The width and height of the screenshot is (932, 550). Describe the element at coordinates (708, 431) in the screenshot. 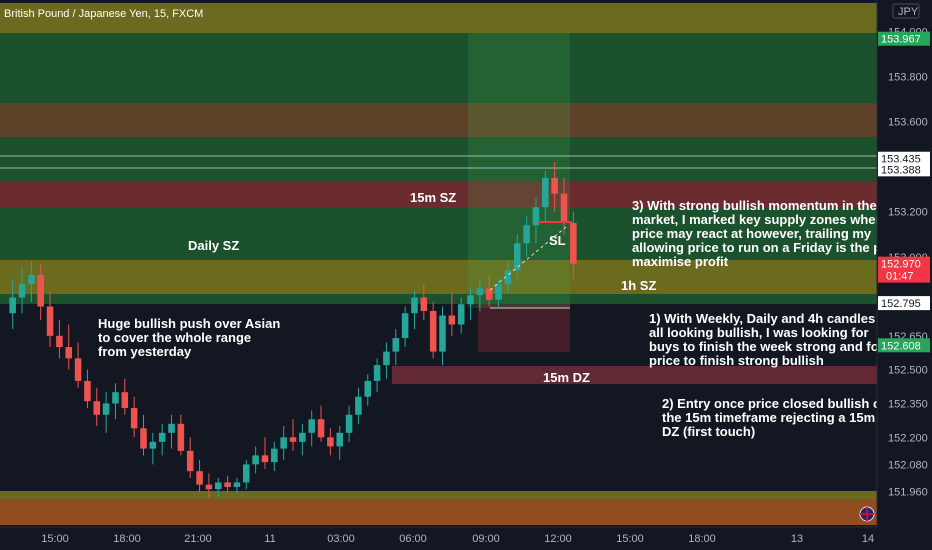

I see `annotation-line: DZ (first touch)` at that location.